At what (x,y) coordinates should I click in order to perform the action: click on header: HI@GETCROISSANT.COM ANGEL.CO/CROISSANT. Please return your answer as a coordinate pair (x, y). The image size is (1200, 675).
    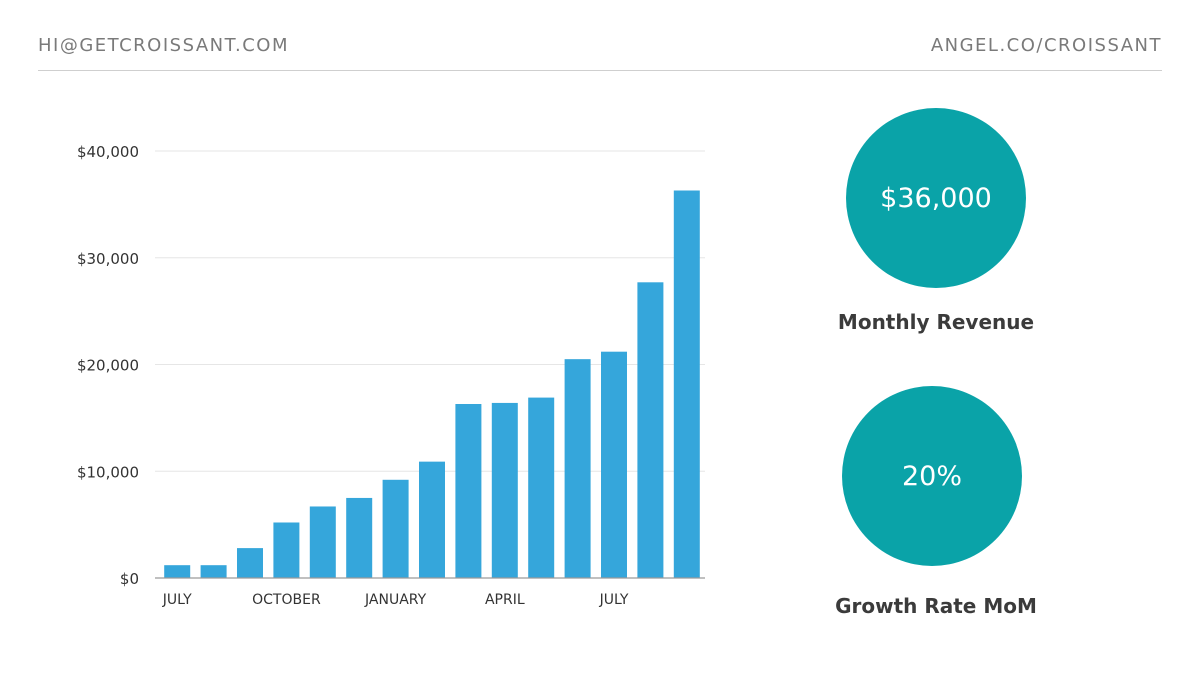
    Looking at the image, I should click on (600, 35).